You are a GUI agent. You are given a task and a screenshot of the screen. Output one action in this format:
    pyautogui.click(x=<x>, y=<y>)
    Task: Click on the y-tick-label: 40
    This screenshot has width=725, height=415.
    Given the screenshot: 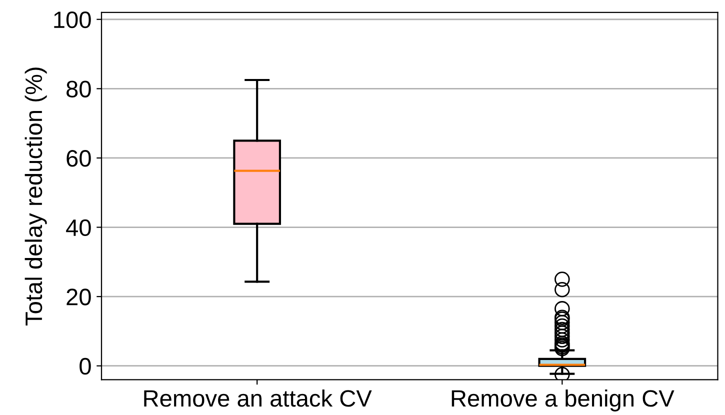 What is the action you would take?
    pyautogui.click(x=78, y=227)
    